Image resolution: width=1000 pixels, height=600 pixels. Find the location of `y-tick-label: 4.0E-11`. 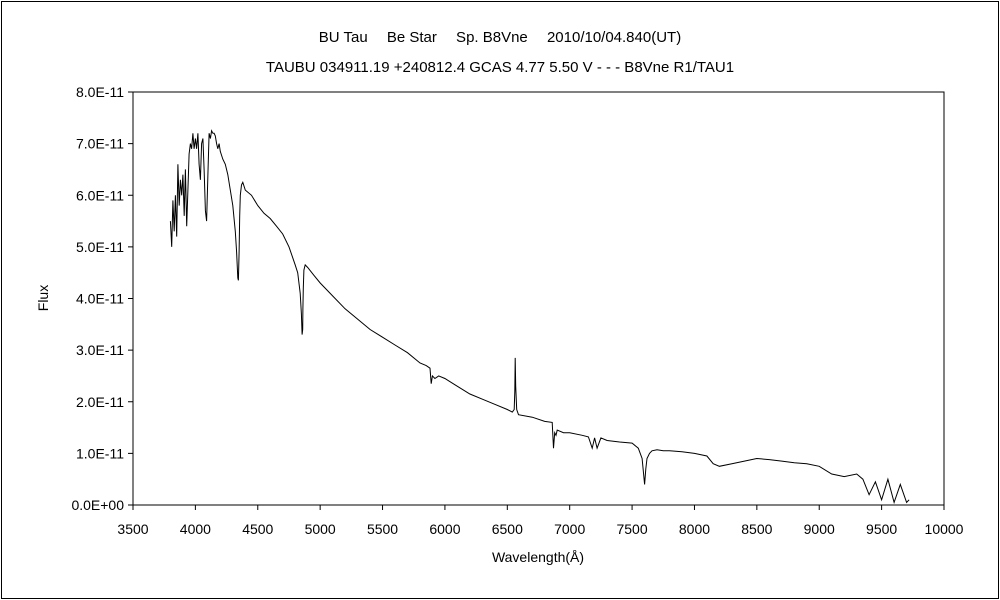

y-tick-label: 4.0E-11 is located at coordinates (100, 299).